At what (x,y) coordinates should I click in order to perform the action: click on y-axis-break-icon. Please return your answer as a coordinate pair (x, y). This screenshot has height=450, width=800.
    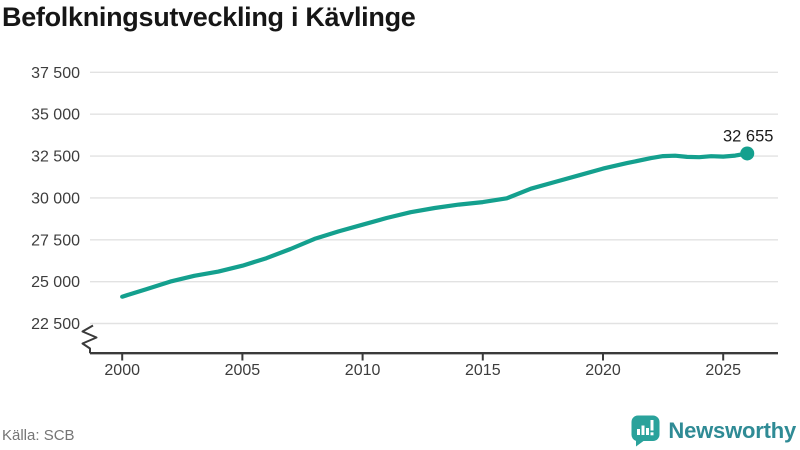
    Looking at the image, I should click on (89, 339).